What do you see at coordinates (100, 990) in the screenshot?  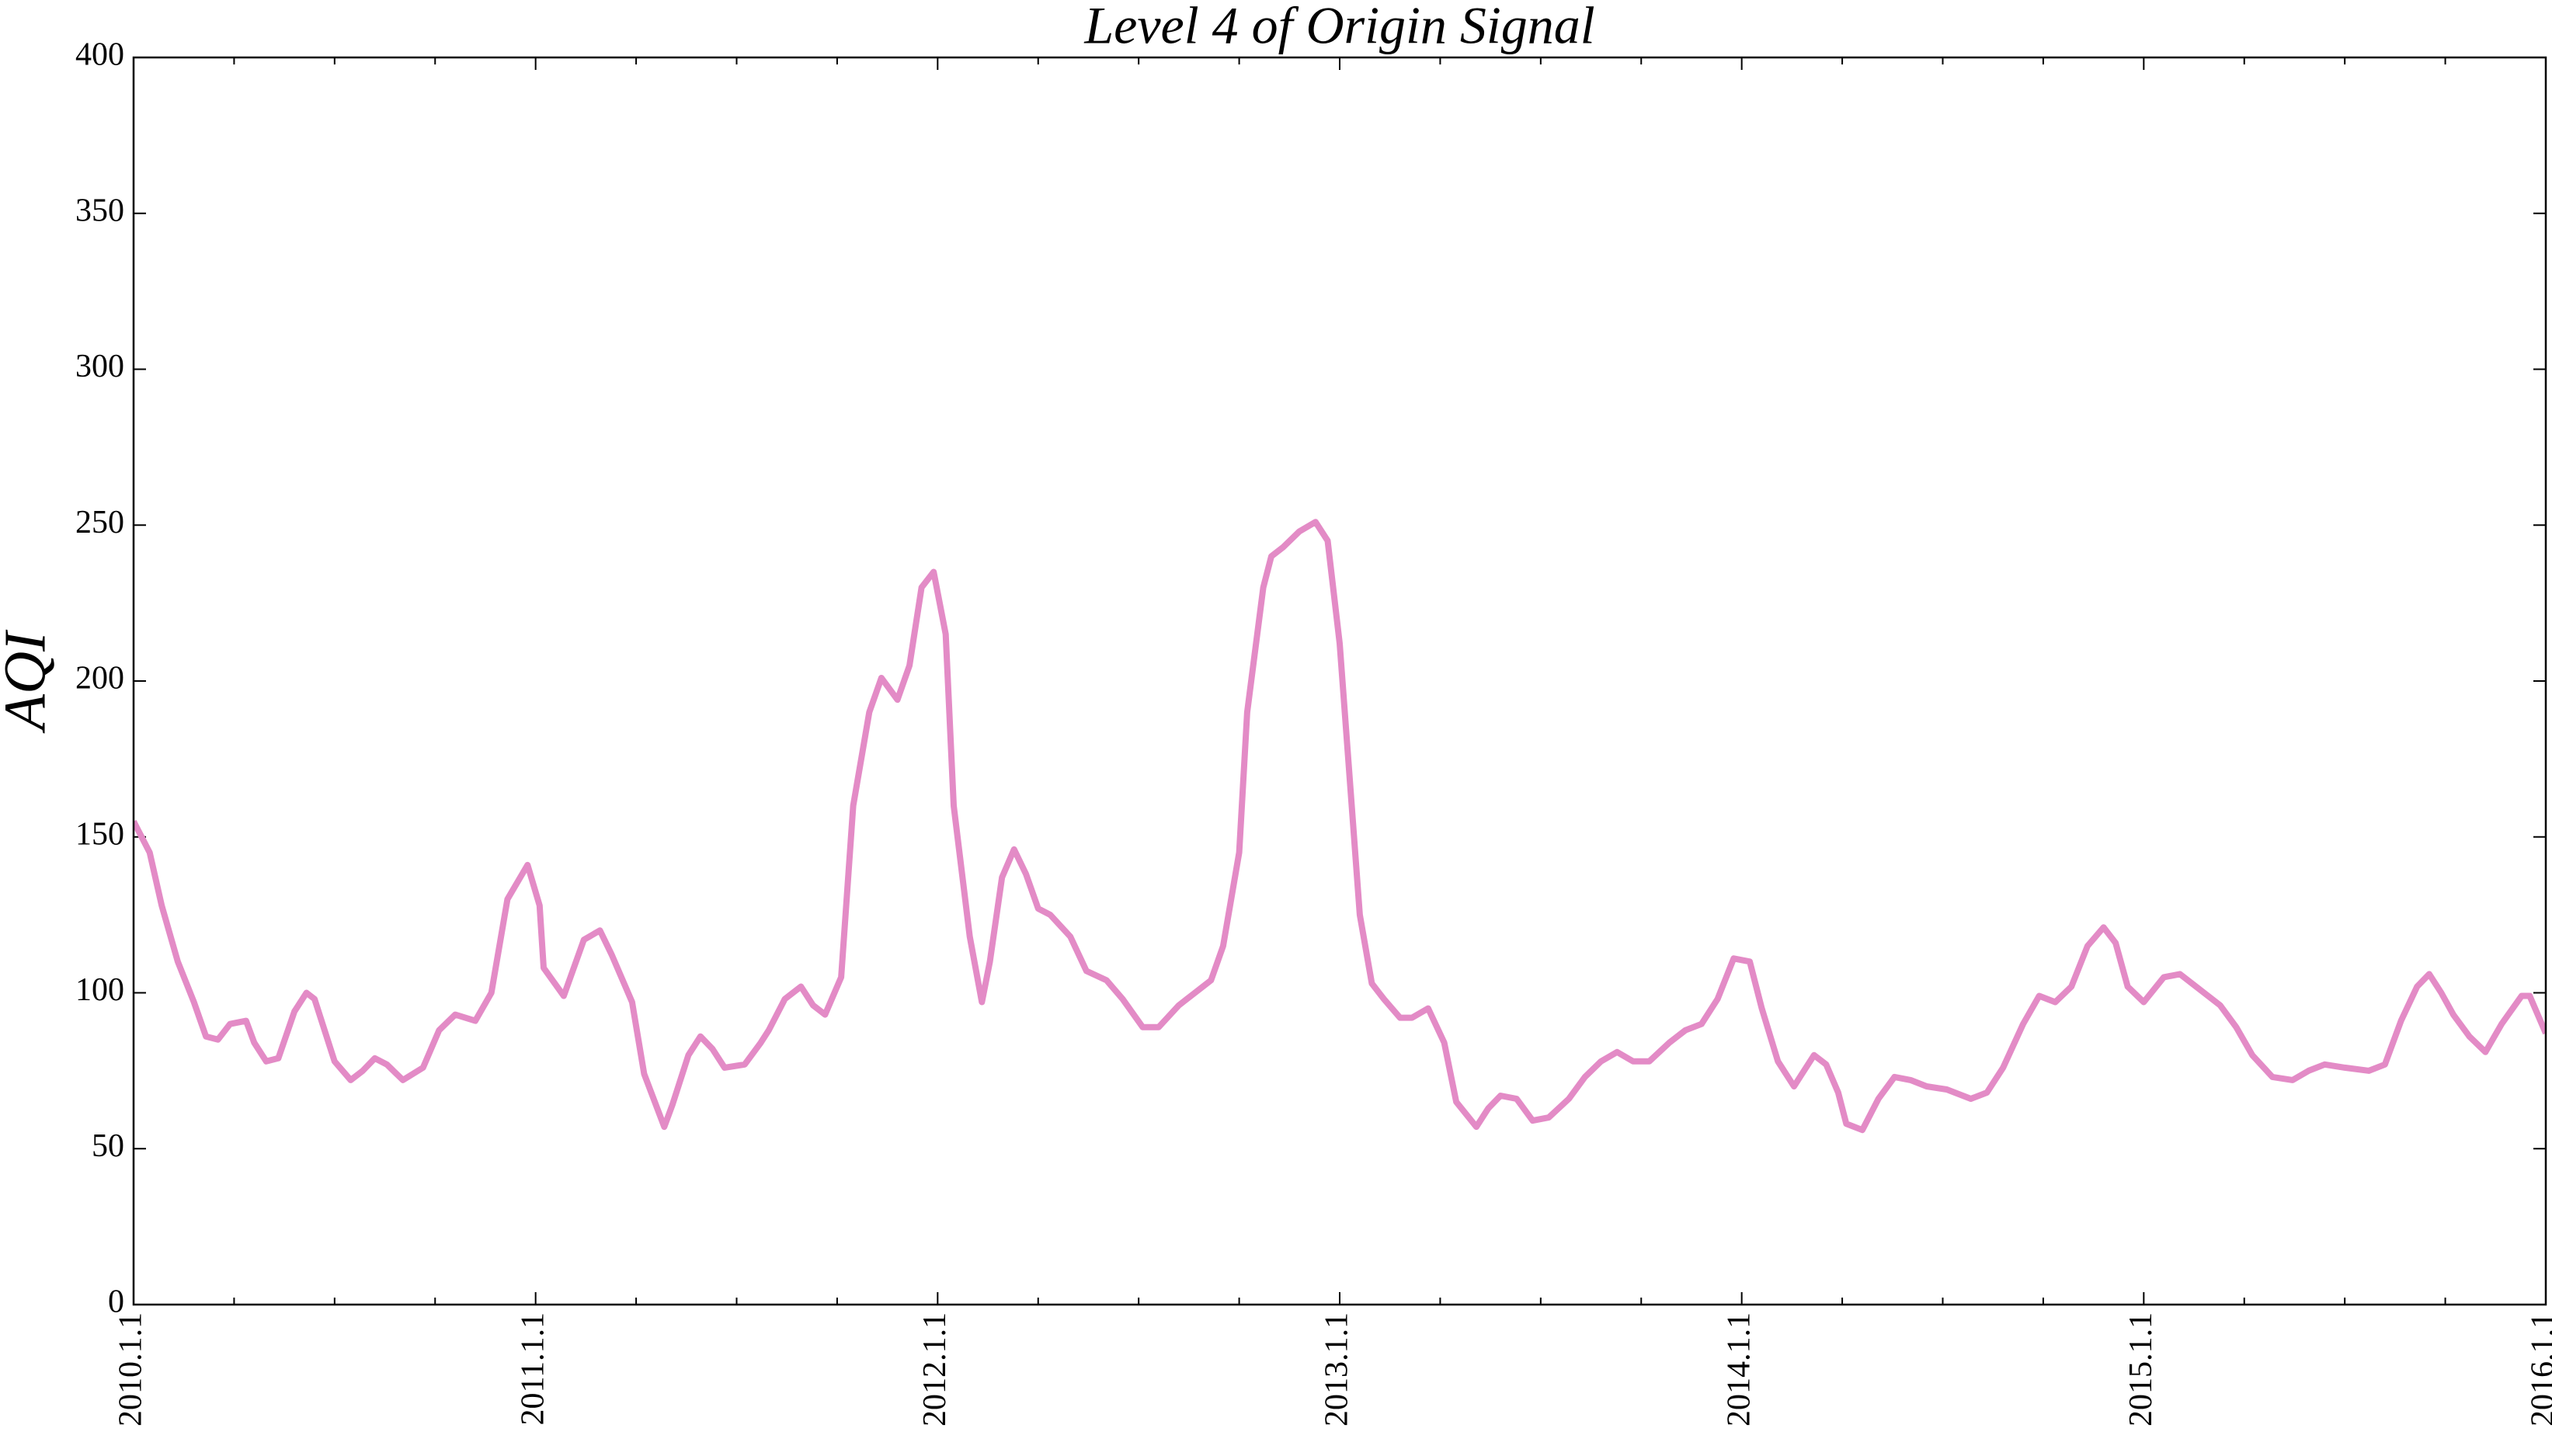 I see `y-tick-label: 100` at bounding box center [100, 990].